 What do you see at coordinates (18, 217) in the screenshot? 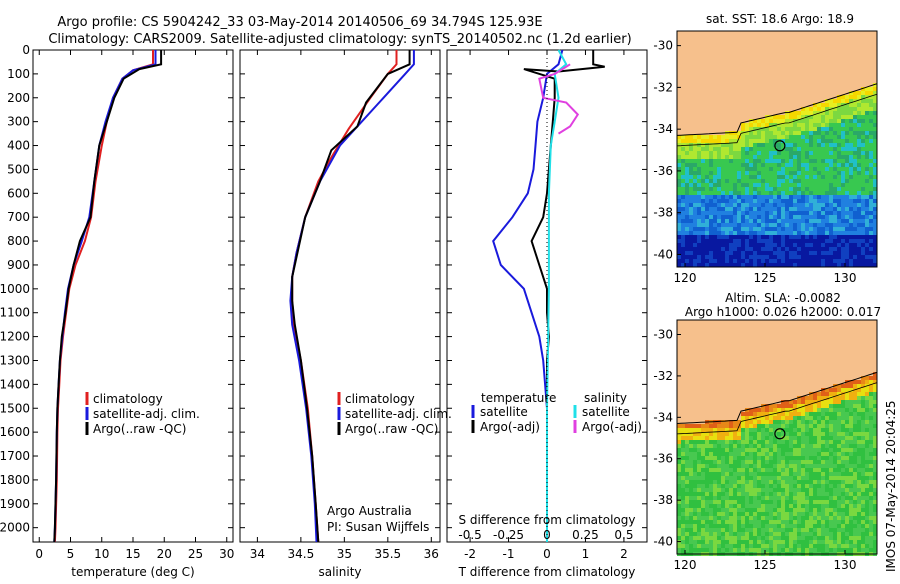
I see `y-tick-label: 700` at bounding box center [18, 217].